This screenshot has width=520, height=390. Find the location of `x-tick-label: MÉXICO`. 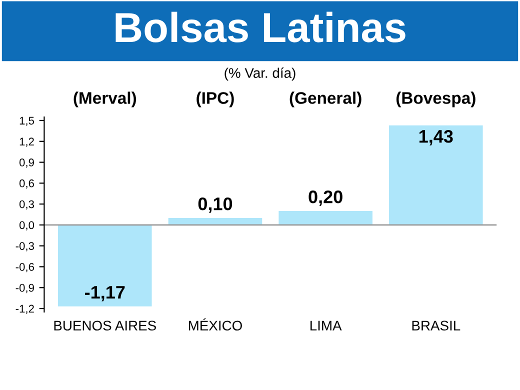

x-tick-label: MÉXICO is located at coordinates (215, 324).